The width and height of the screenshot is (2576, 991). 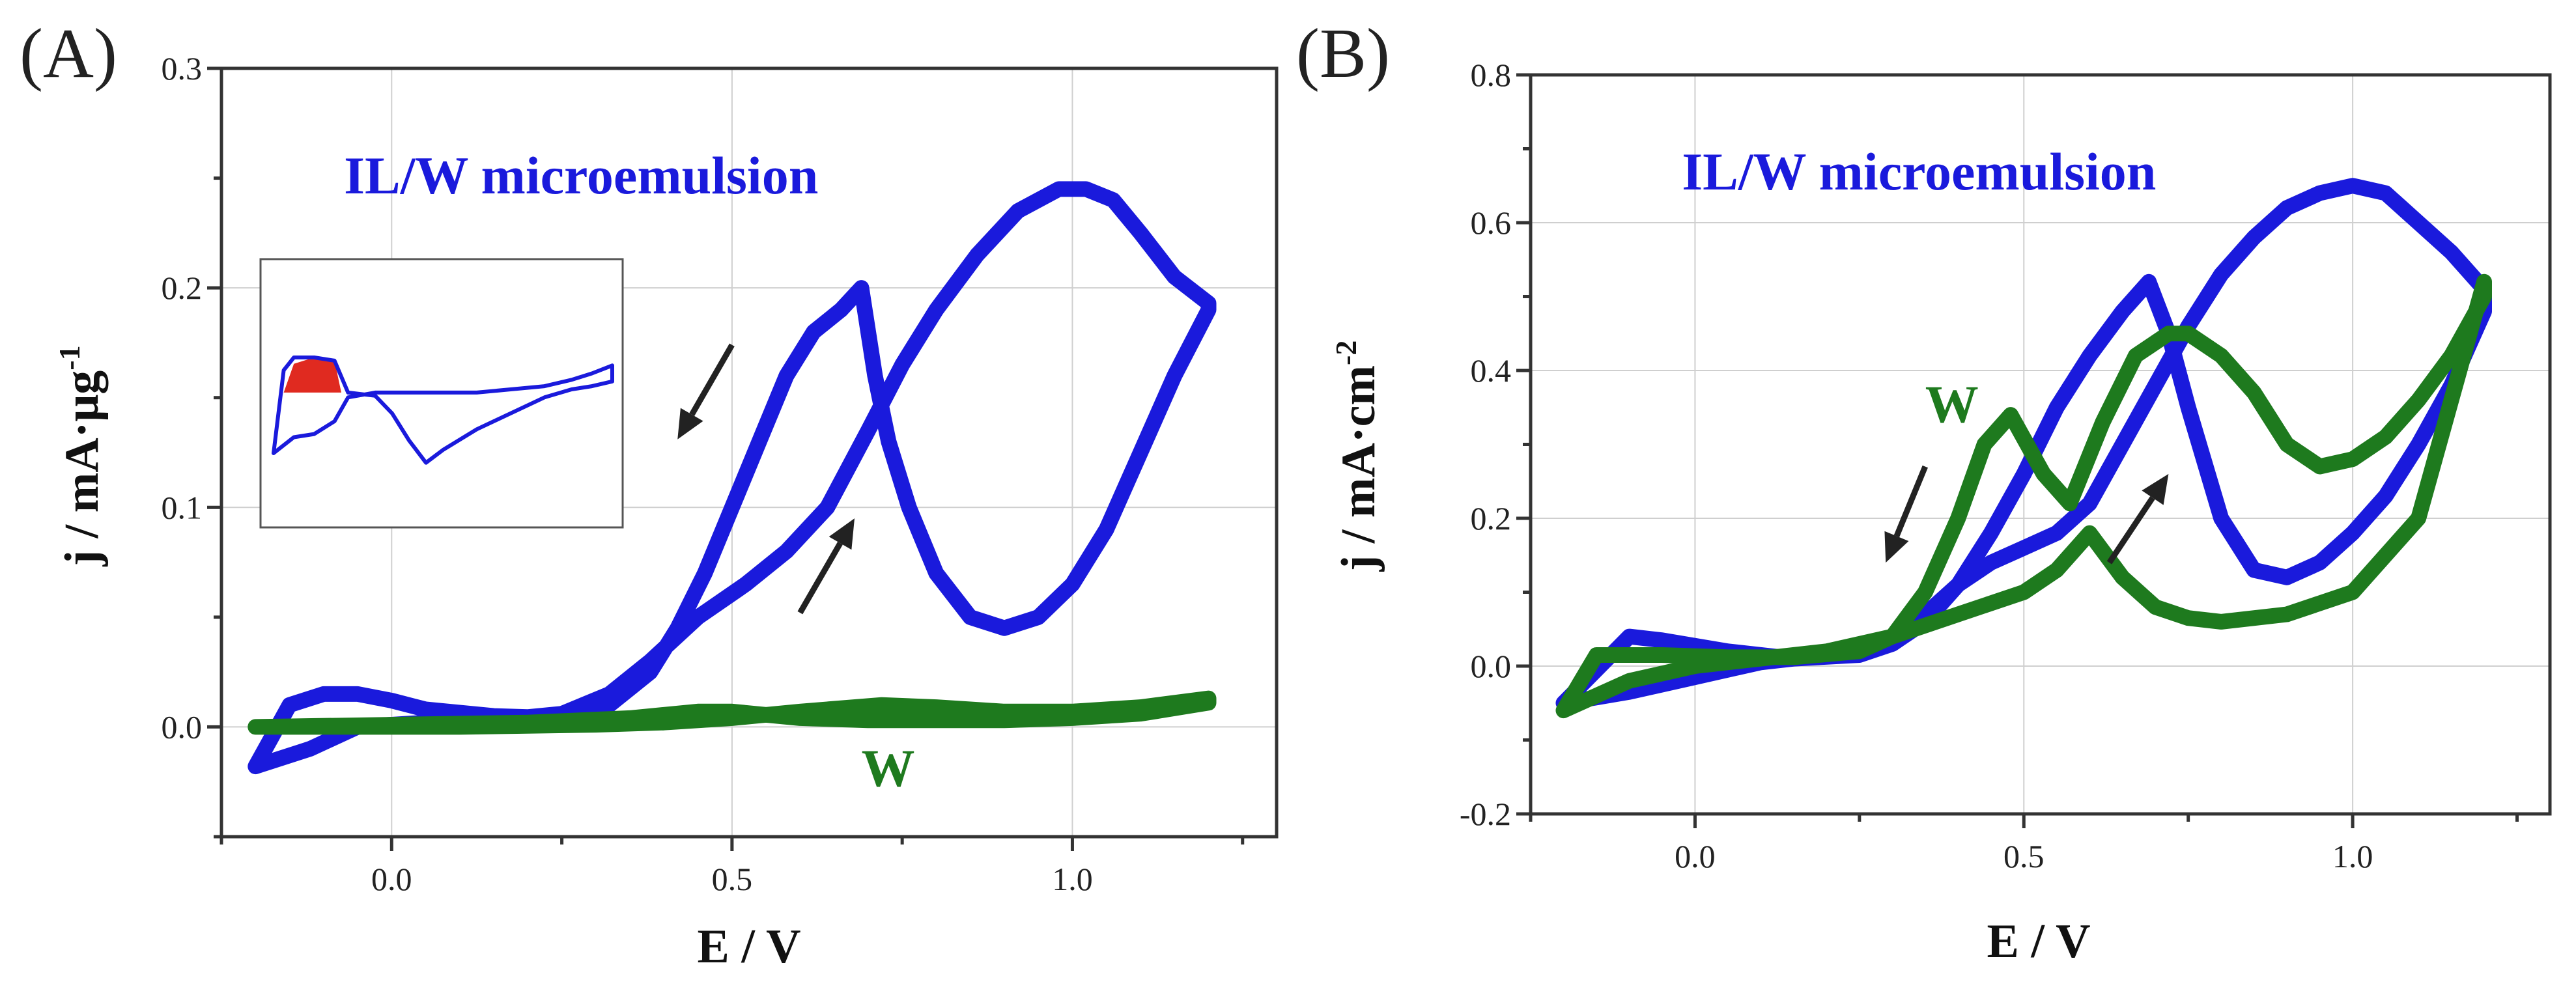 I want to click on panel-a-series-water, so click(x=732, y=712).